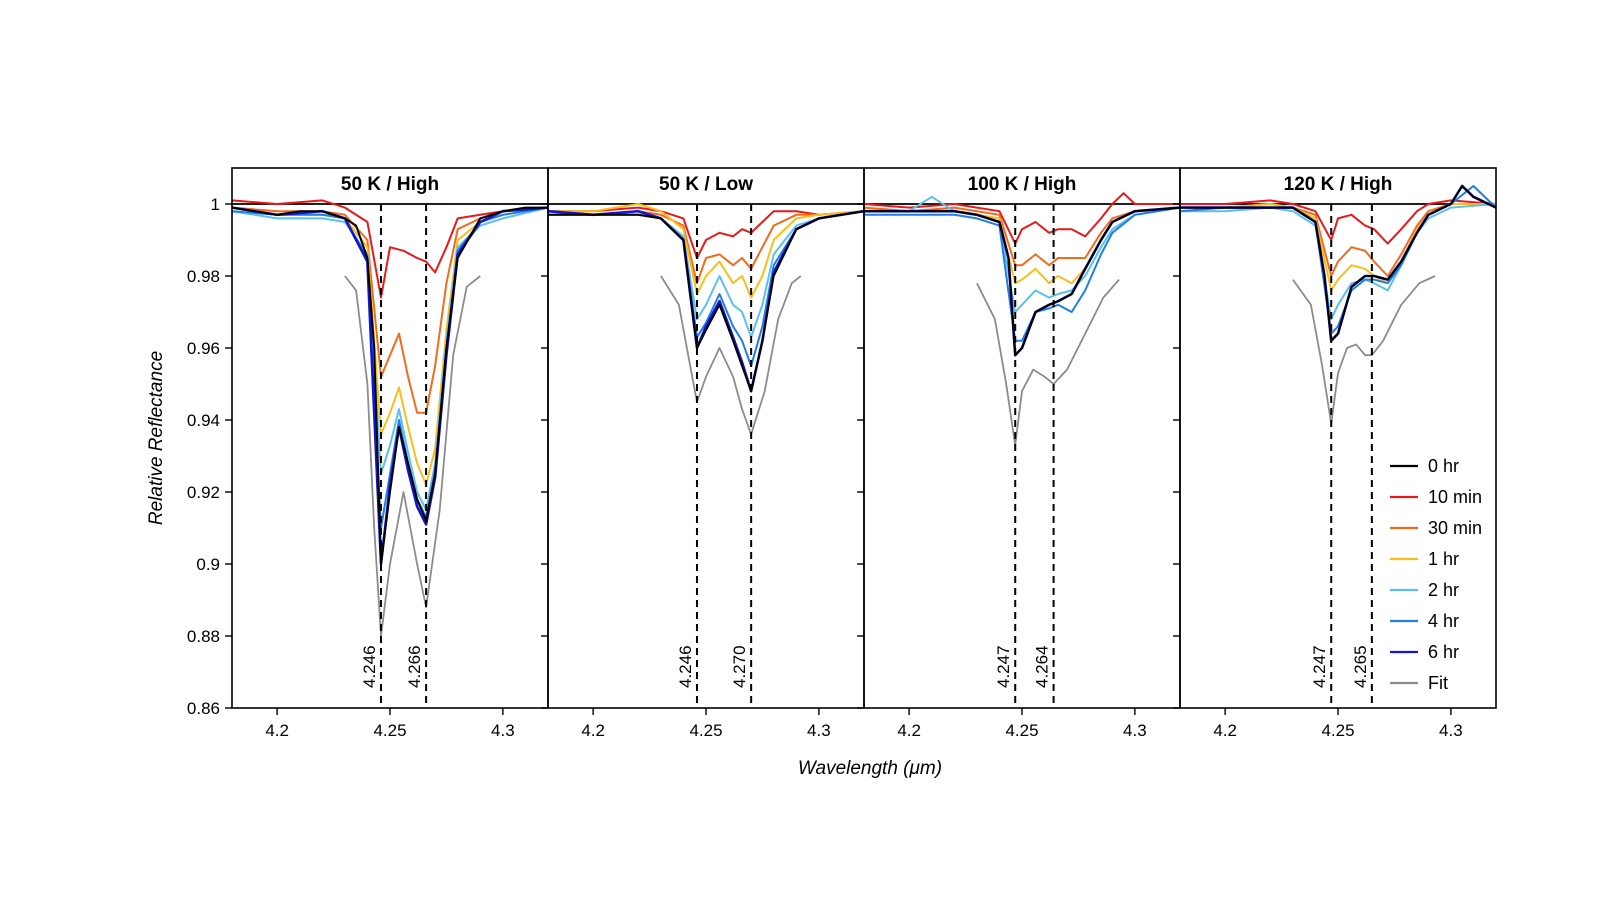  I want to click on band-center-label: 4.265, so click(1360, 666).